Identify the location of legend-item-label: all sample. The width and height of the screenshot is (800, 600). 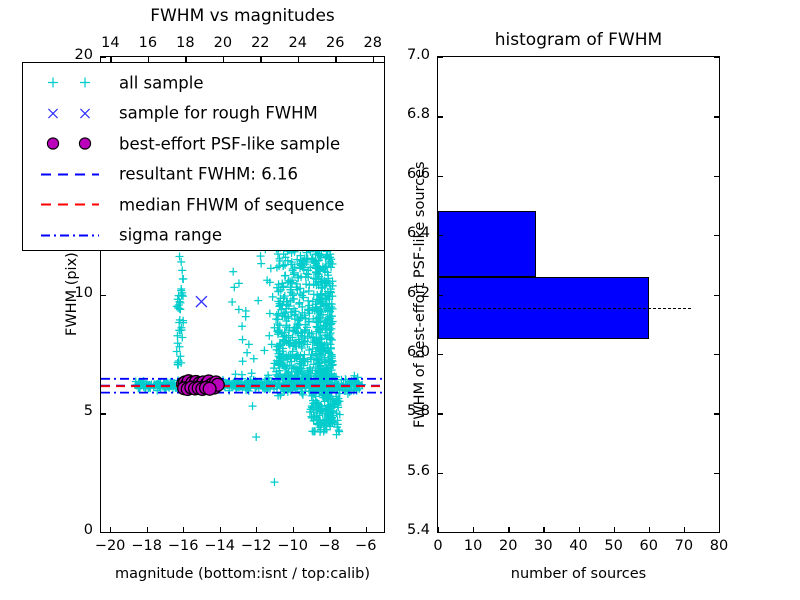
(161, 82).